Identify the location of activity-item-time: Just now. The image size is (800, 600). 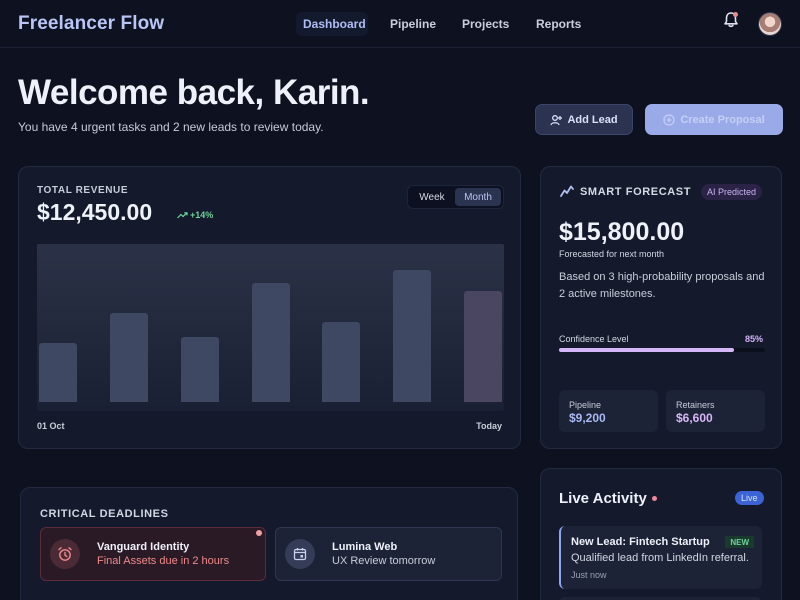
(589, 575).